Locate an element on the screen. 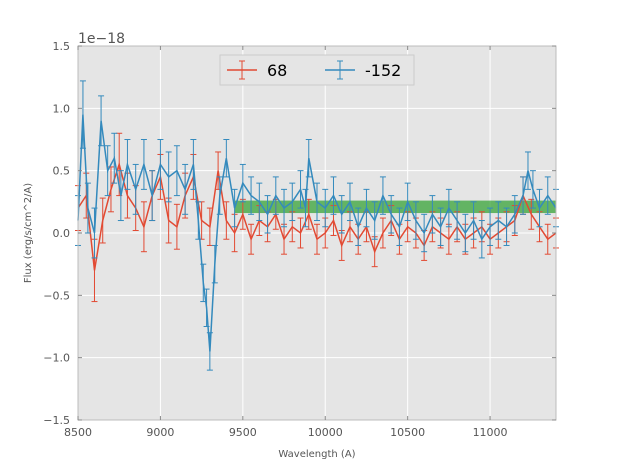 Image resolution: width=617 pixels, height=467 pixels. legend: 68 -152 is located at coordinates (317, 70).